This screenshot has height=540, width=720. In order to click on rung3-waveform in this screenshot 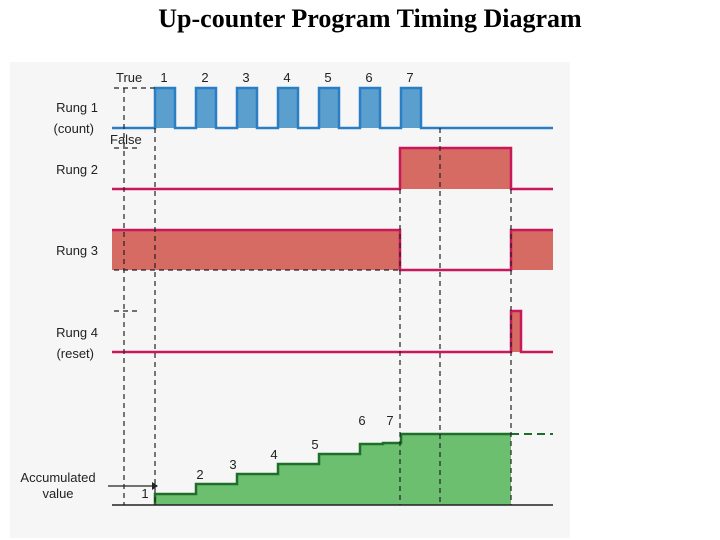, I will do `click(332, 250)`.